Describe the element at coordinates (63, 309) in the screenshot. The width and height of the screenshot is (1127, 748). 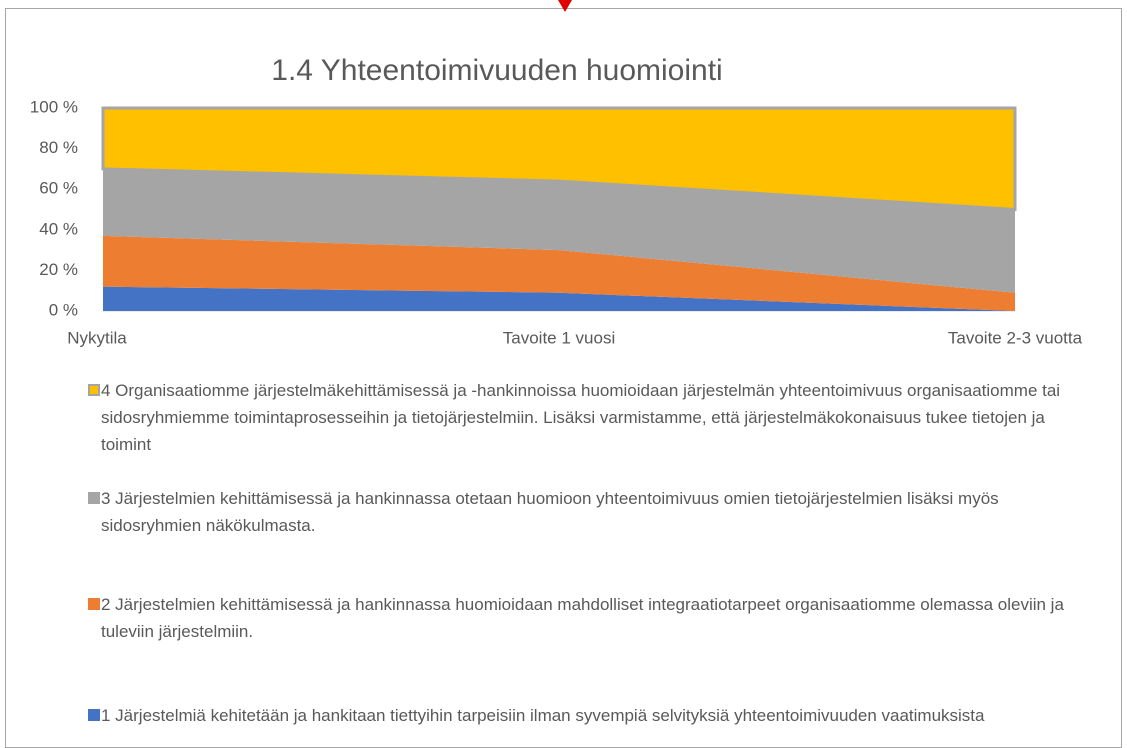
I see `y-tick-label: 0 %` at that location.